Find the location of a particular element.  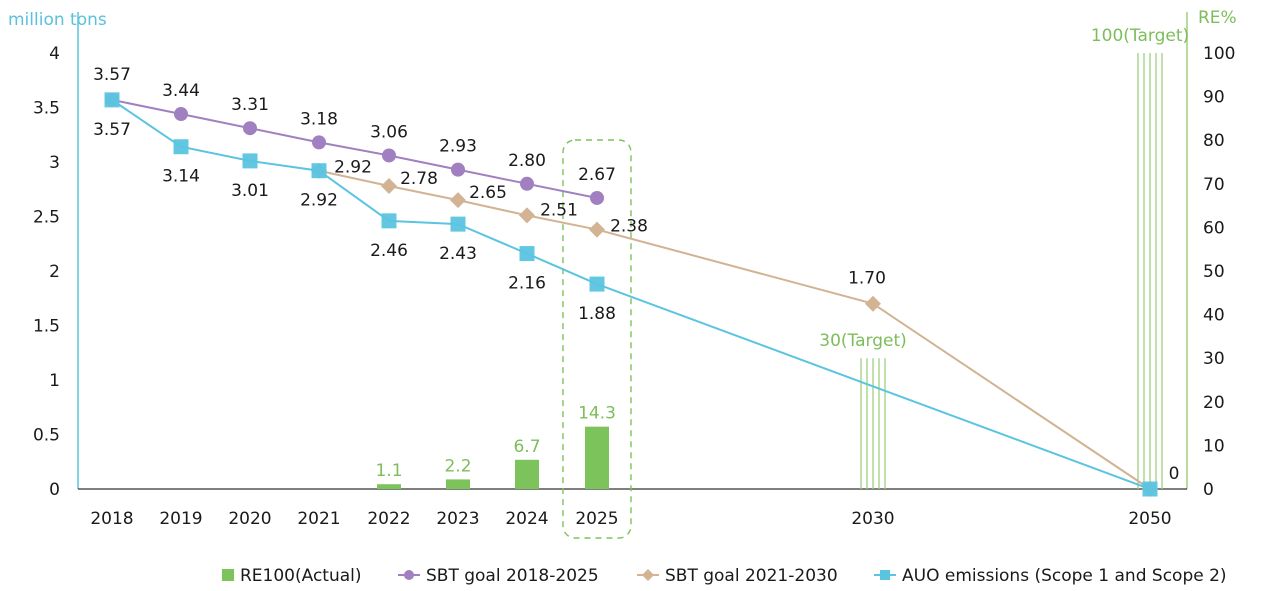

data-label: 3.31 is located at coordinates (250, 105).